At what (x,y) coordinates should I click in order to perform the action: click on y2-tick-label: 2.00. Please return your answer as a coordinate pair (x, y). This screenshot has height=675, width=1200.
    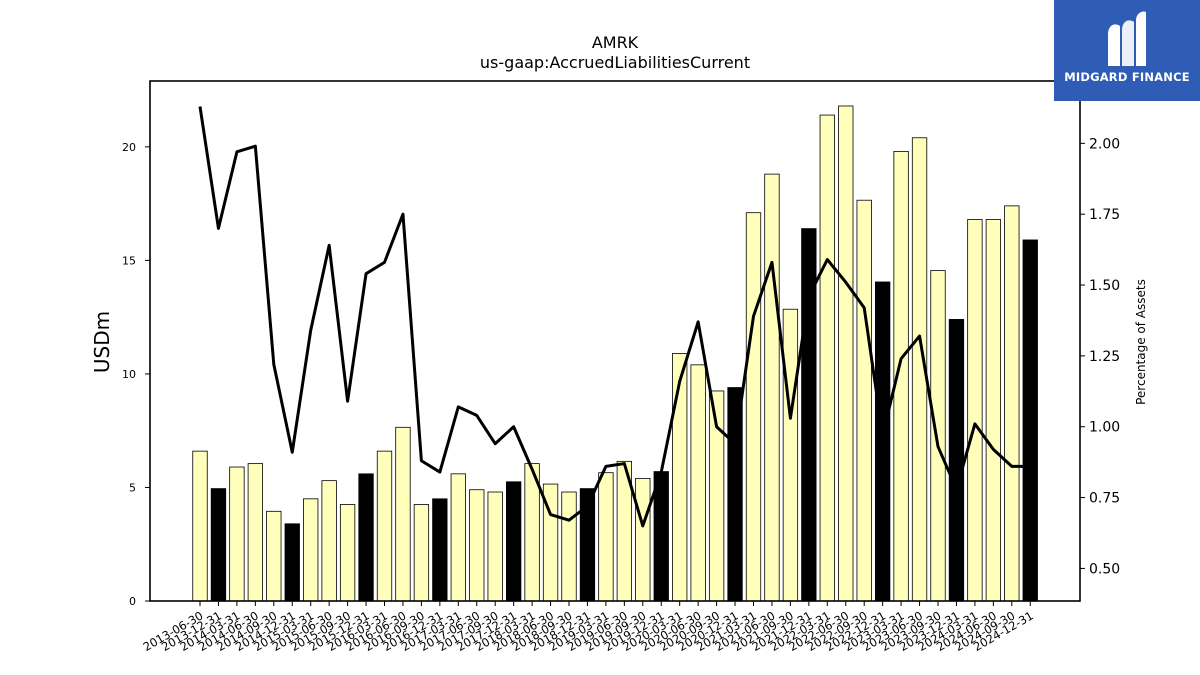
    Looking at the image, I should click on (1104, 144).